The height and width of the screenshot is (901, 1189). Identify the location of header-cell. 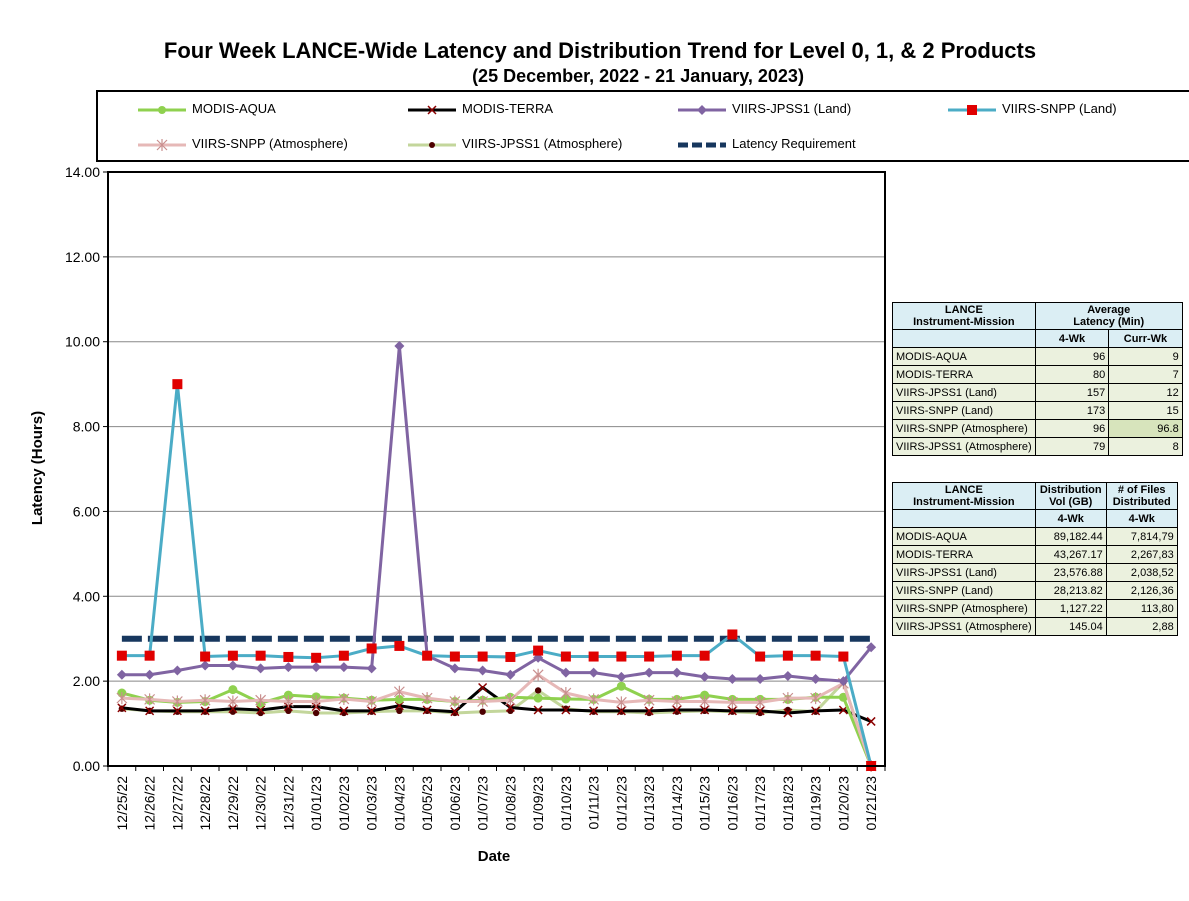
(964, 338).